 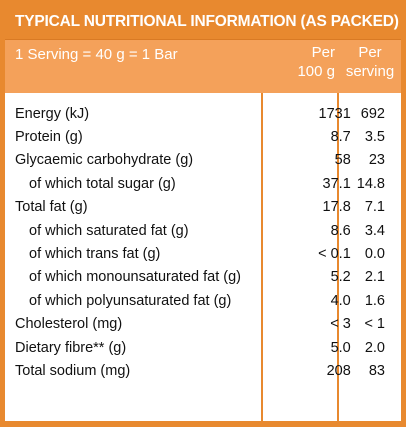 I want to click on table-row: Total sodium (mg) 208 83, so click(x=203, y=370).